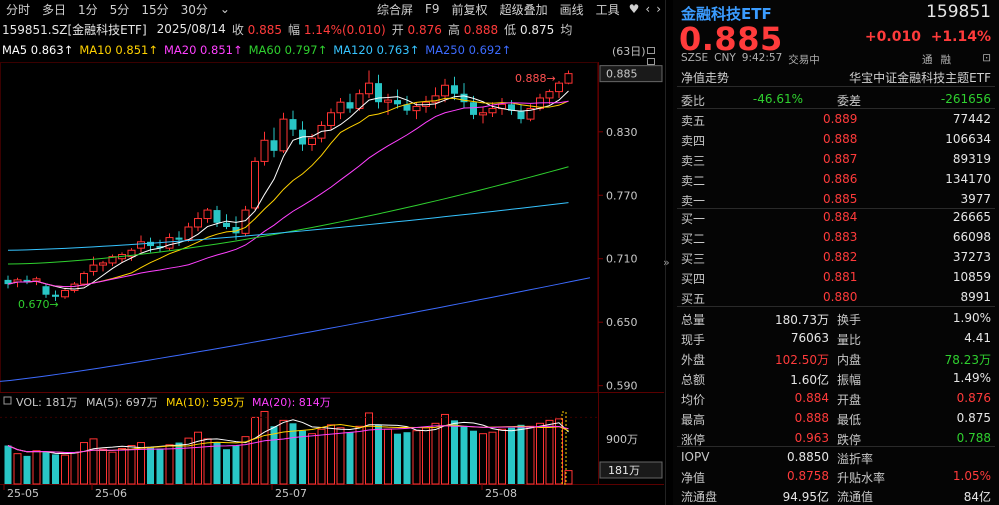 The image size is (999, 505). What do you see at coordinates (726, 14) in the screenshot?
I see `fund-title: 金融科技ETF` at bounding box center [726, 14].